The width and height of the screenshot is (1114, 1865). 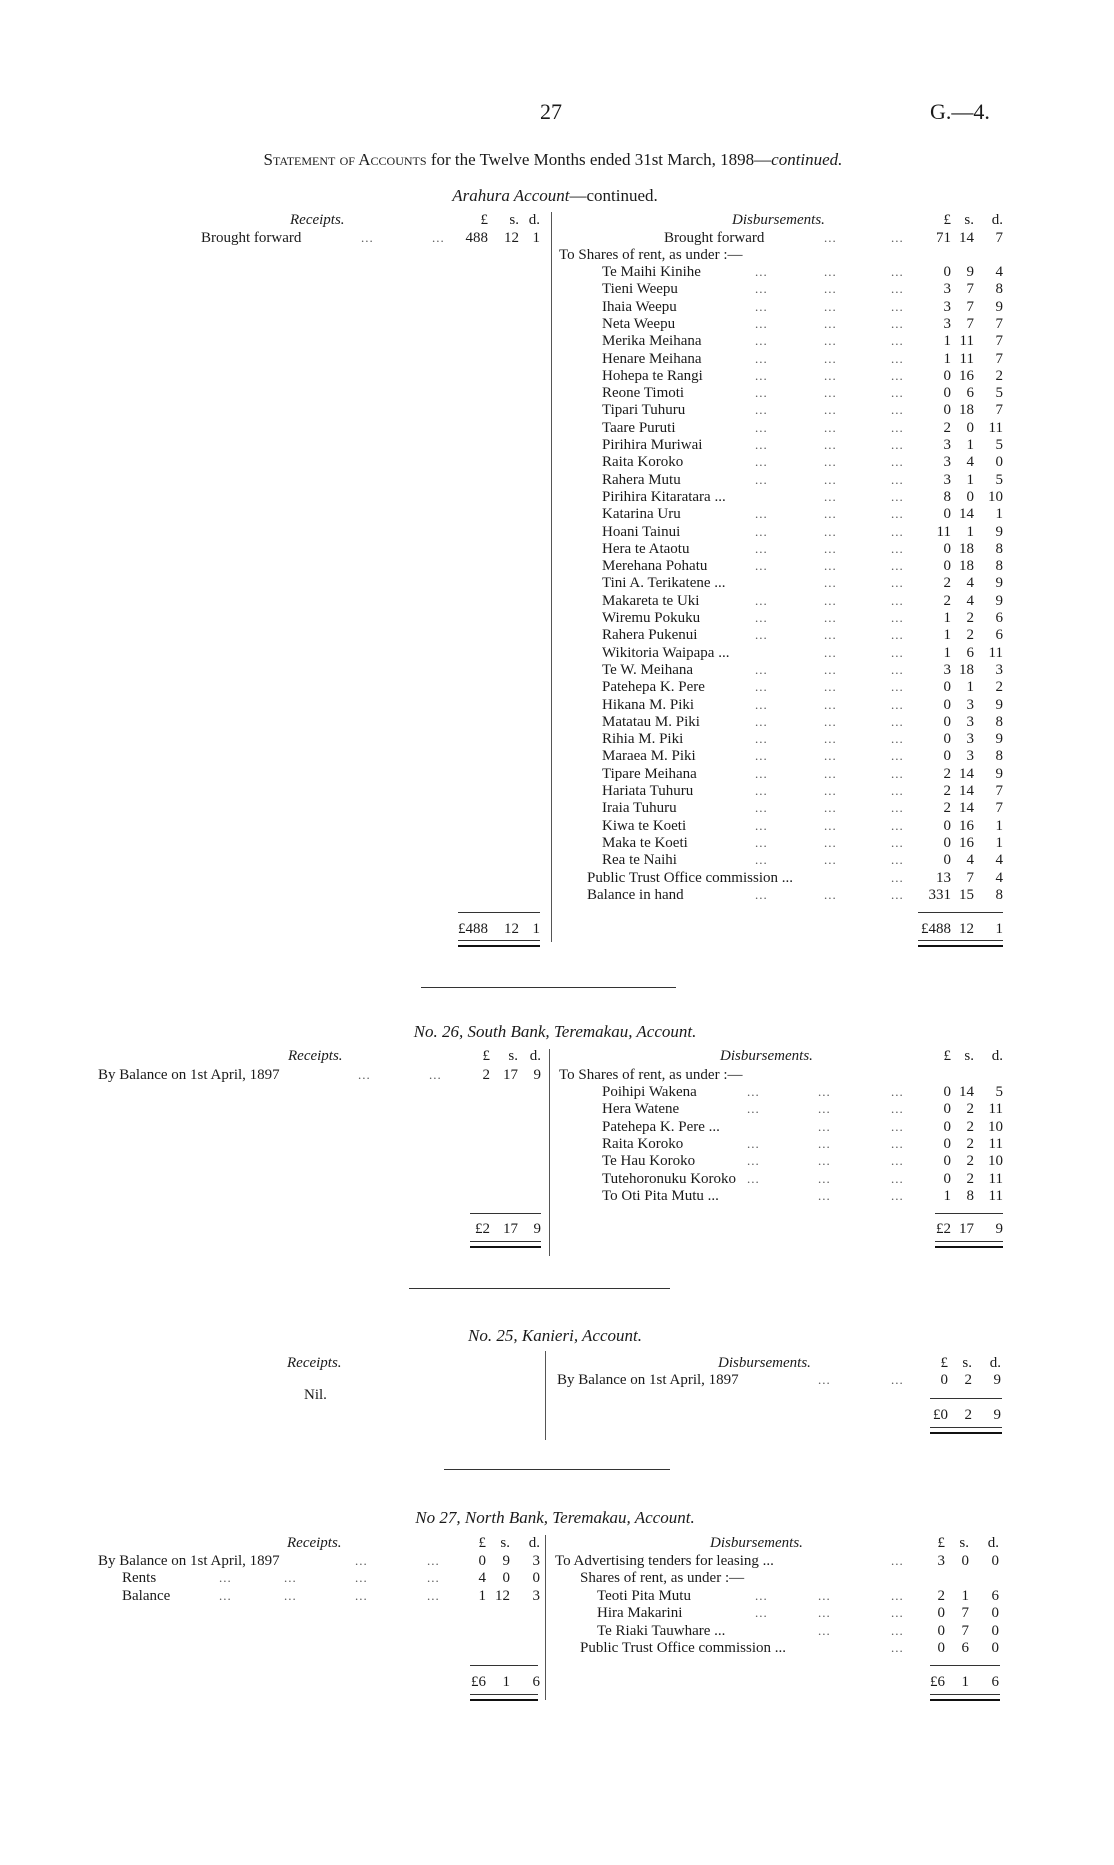 What do you see at coordinates (644, 1596) in the screenshot?
I see `share-name: Teoti Pita Mutu` at bounding box center [644, 1596].